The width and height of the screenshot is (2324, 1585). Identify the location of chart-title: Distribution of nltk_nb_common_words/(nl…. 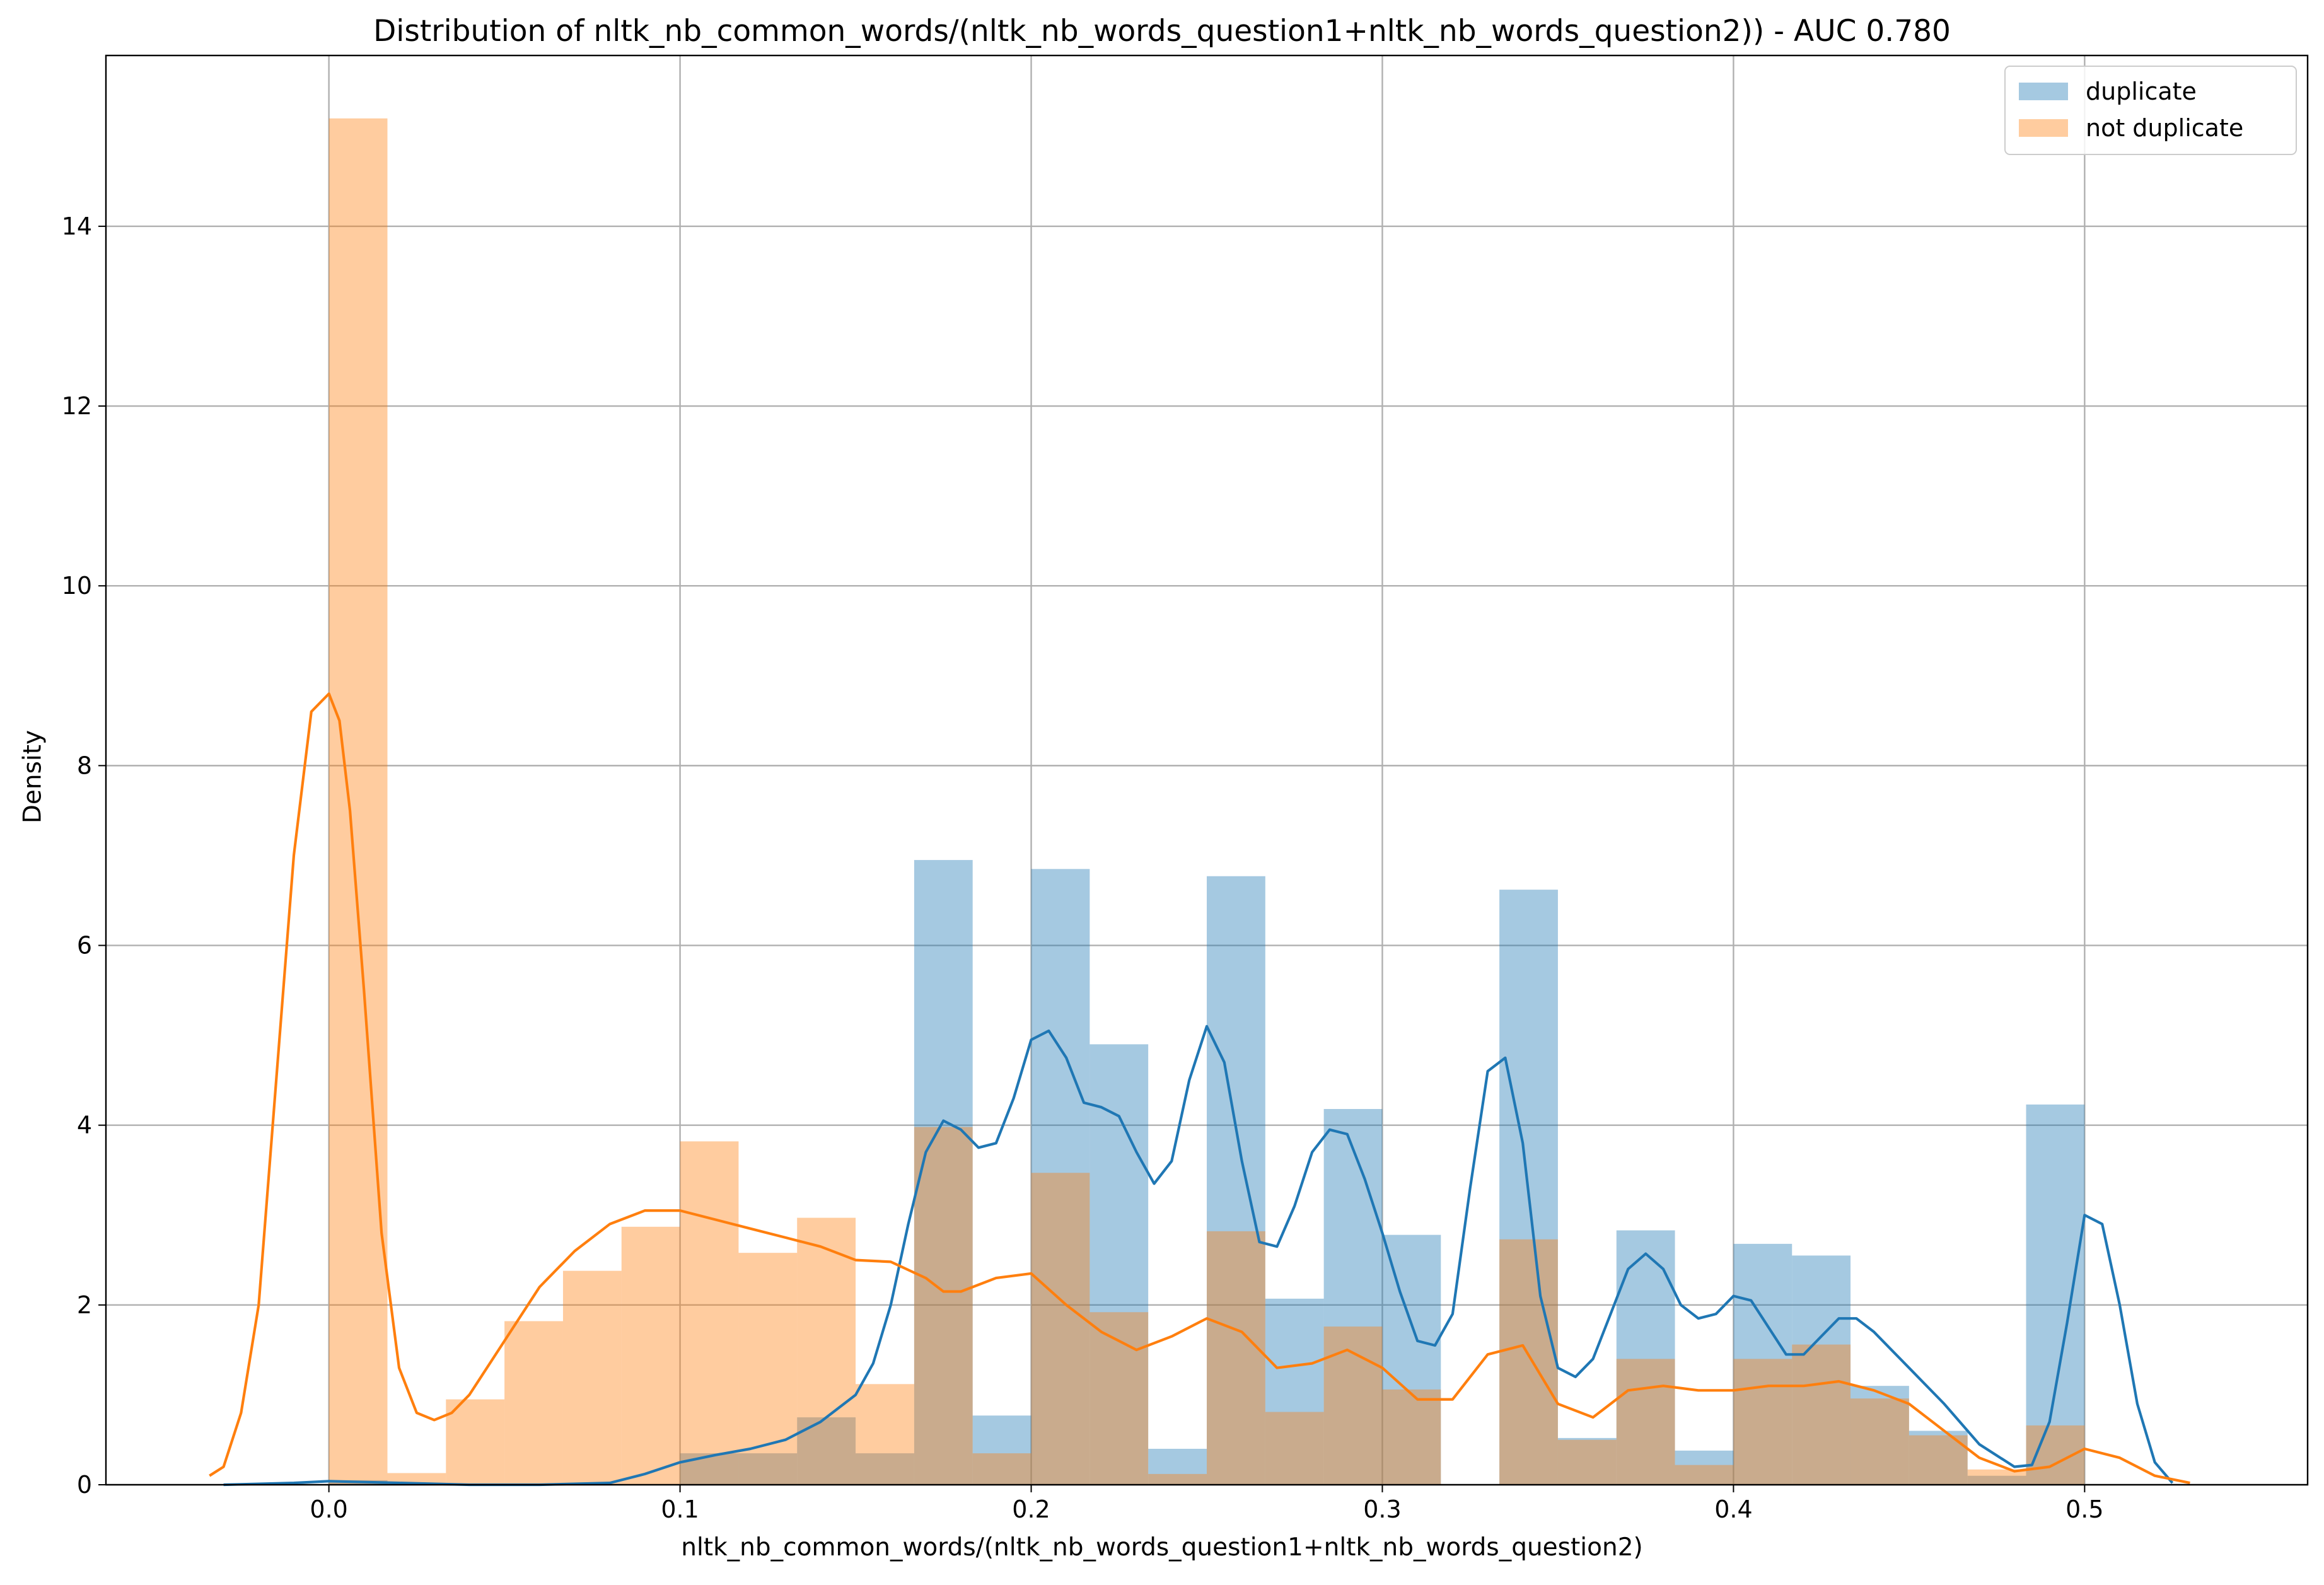
(1162, 32).